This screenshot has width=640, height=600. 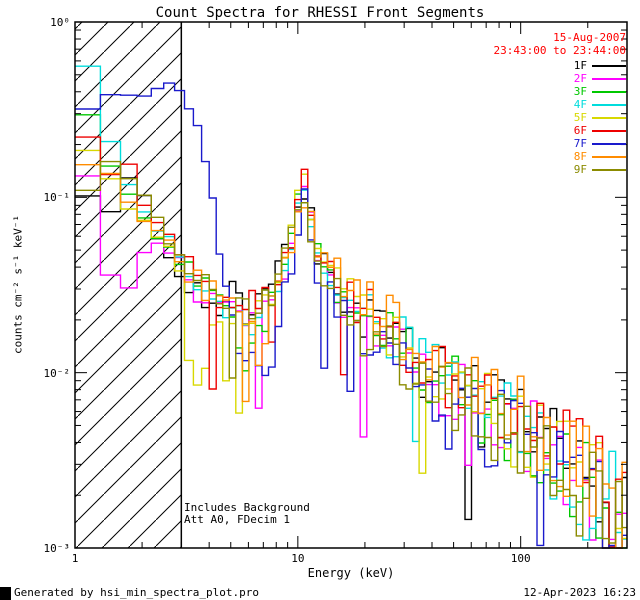 I want to click on legend-label: 8F, so click(x=580, y=156).